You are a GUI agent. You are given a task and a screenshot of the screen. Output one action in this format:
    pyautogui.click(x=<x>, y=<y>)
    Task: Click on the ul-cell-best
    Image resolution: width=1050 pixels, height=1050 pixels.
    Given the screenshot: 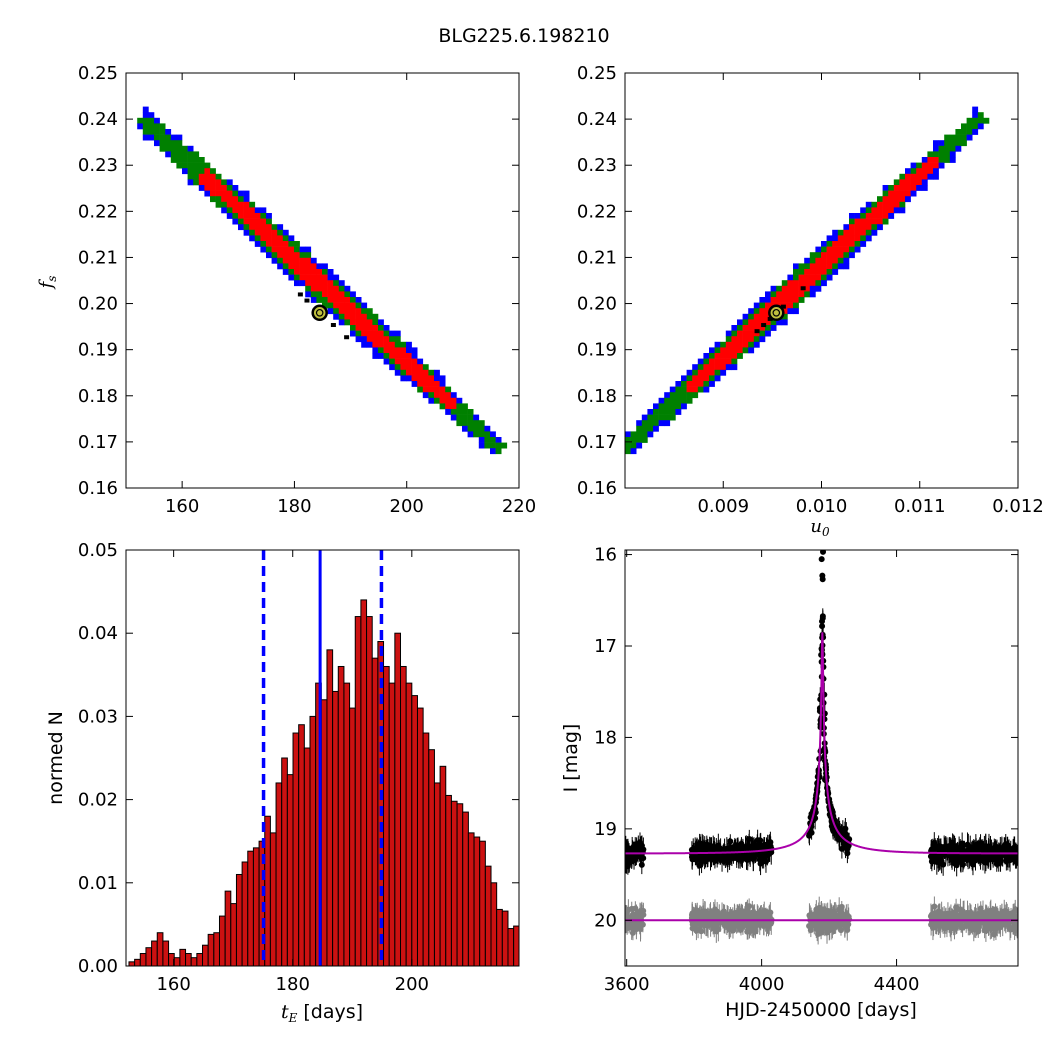 What is the action you would take?
    pyautogui.click(x=333, y=325)
    